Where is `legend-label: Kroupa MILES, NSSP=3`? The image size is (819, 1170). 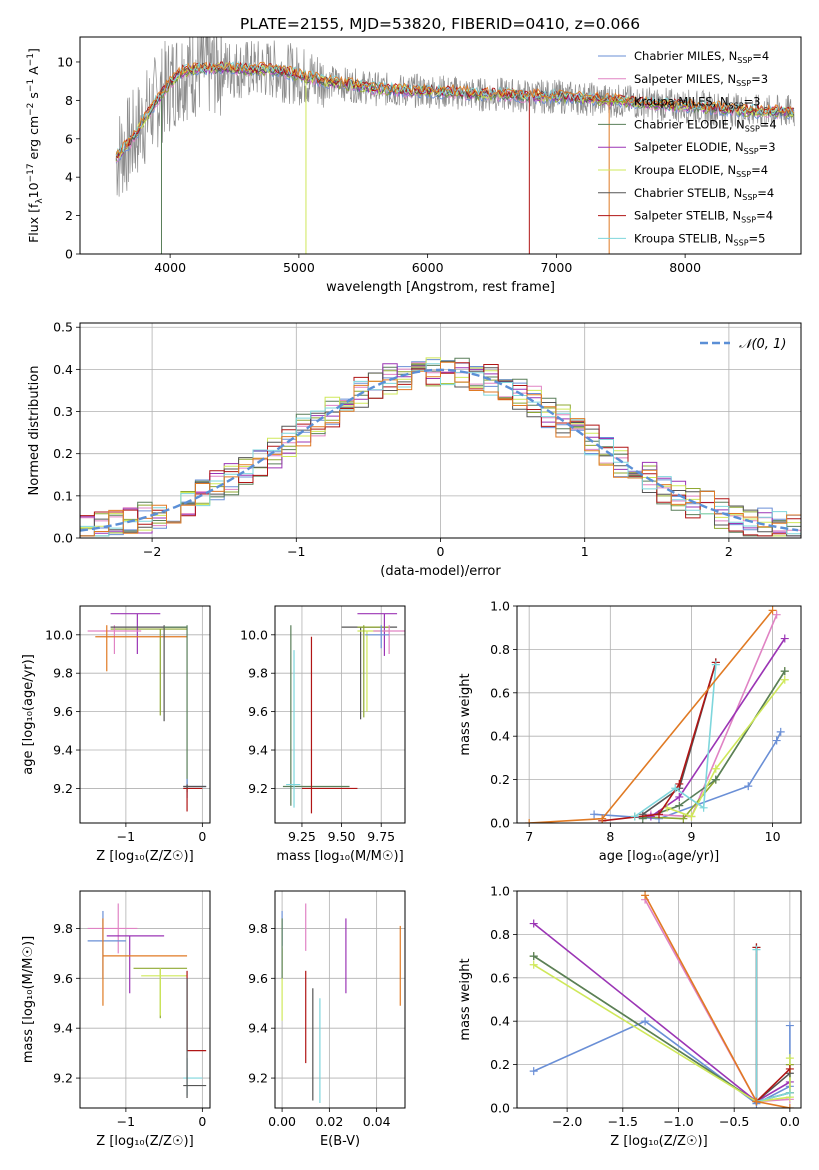 legend-label: Kroupa MILES, NSSP=3 is located at coordinates (697, 103).